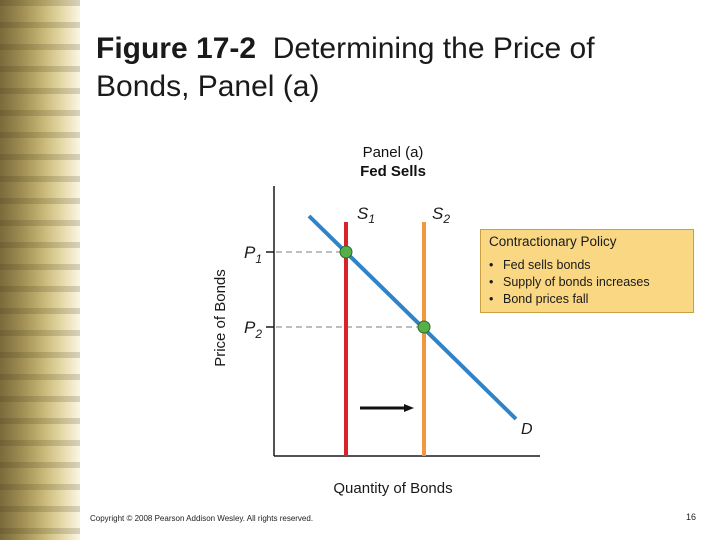 The width and height of the screenshot is (720, 540). Describe the element at coordinates (40, 270) in the screenshot. I see `decorative-side-strip` at that location.